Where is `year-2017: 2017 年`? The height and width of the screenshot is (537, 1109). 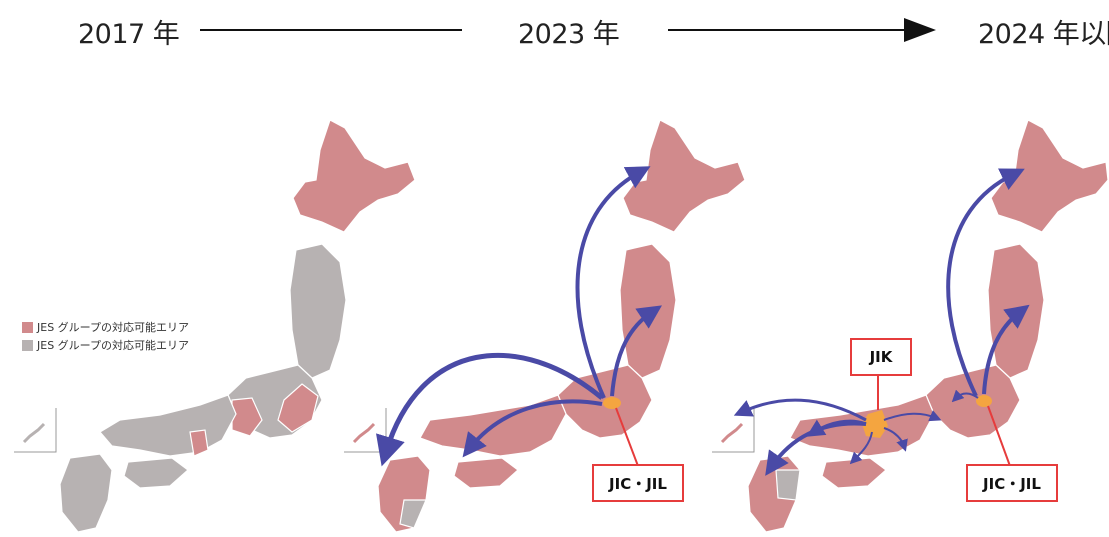
year-2017: 2017 年 is located at coordinates (129, 34).